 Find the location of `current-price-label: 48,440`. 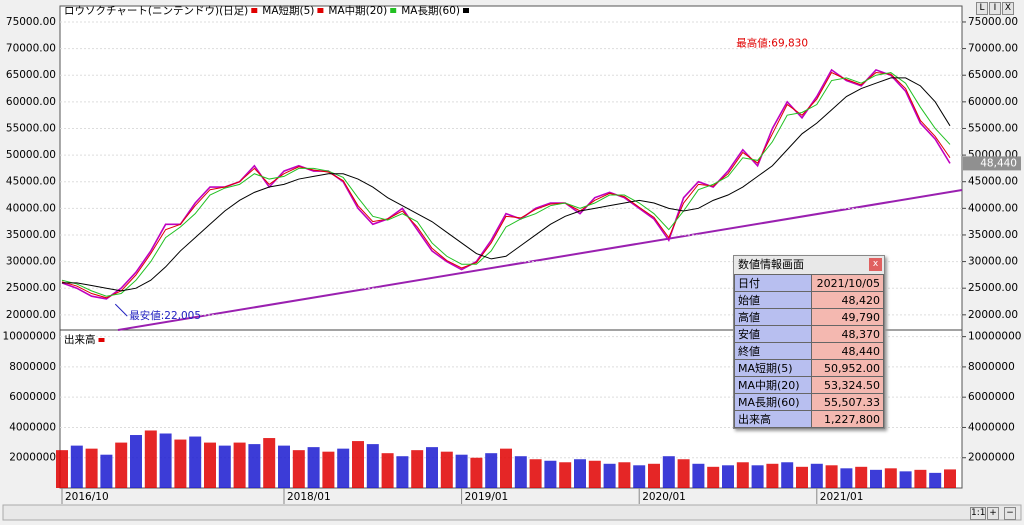

current-price-label: 48,440 is located at coordinates (998, 163).